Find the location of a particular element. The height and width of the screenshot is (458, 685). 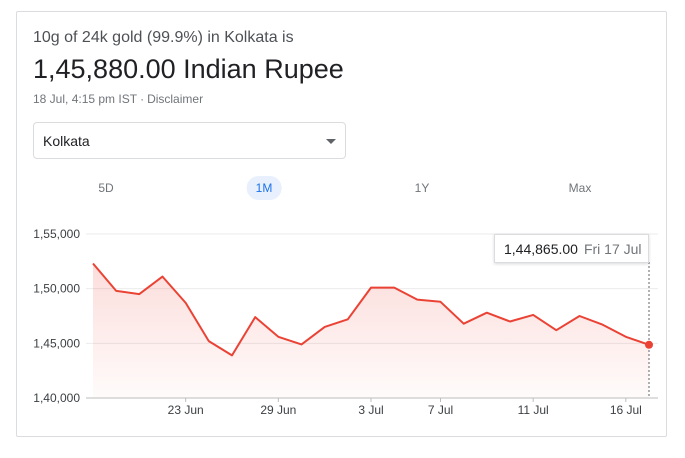

current-price: 1,45,880.00 Indian Rupee is located at coordinates (188, 69).